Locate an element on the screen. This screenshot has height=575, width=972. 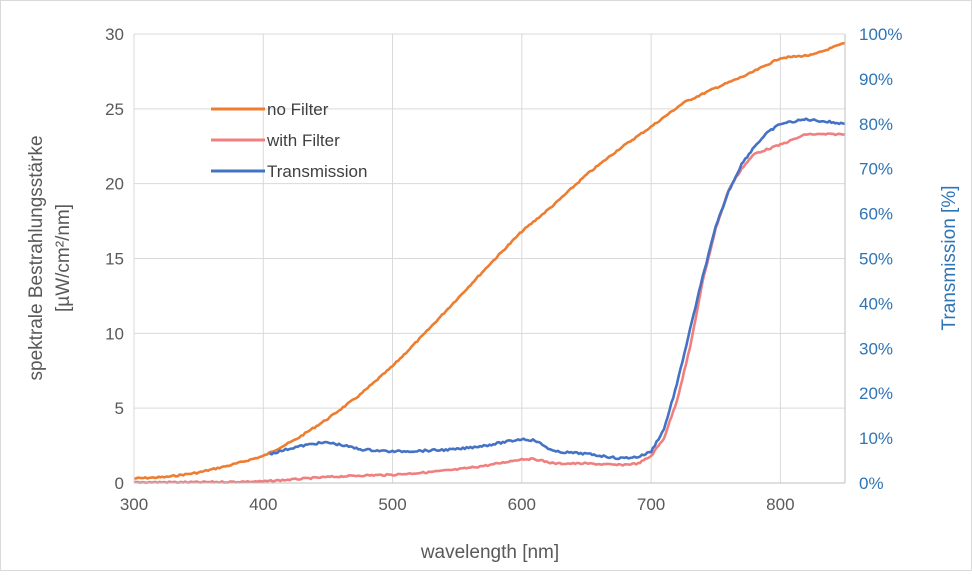
y2-tick-label: 40% is located at coordinates (876, 303).